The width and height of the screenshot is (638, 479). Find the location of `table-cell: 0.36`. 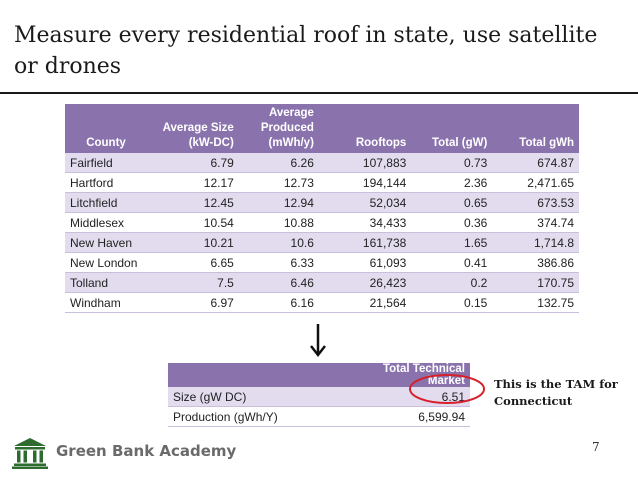

table-cell: 0.36 is located at coordinates (452, 222).